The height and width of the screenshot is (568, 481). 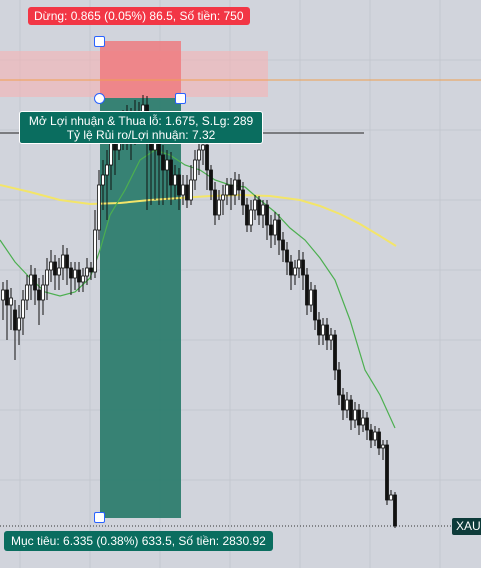 What do you see at coordinates (466, 526) in the screenshot?
I see `symbol-price-tag: XAU` at bounding box center [466, 526].